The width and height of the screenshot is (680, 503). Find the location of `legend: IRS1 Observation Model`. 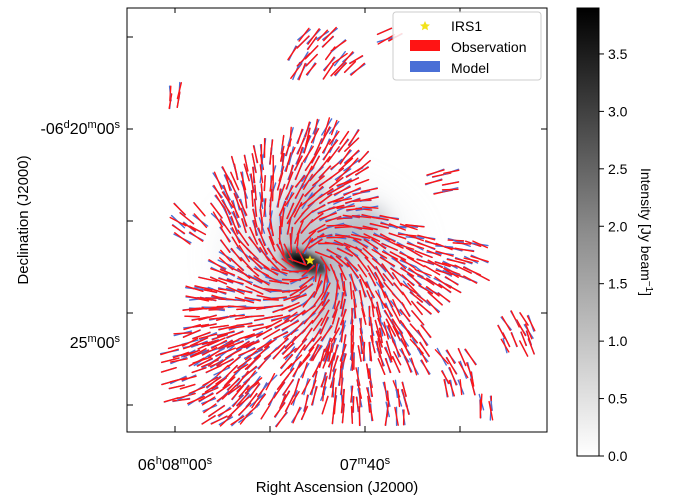

legend: IRS1 Observation Model is located at coordinates (467, 46).